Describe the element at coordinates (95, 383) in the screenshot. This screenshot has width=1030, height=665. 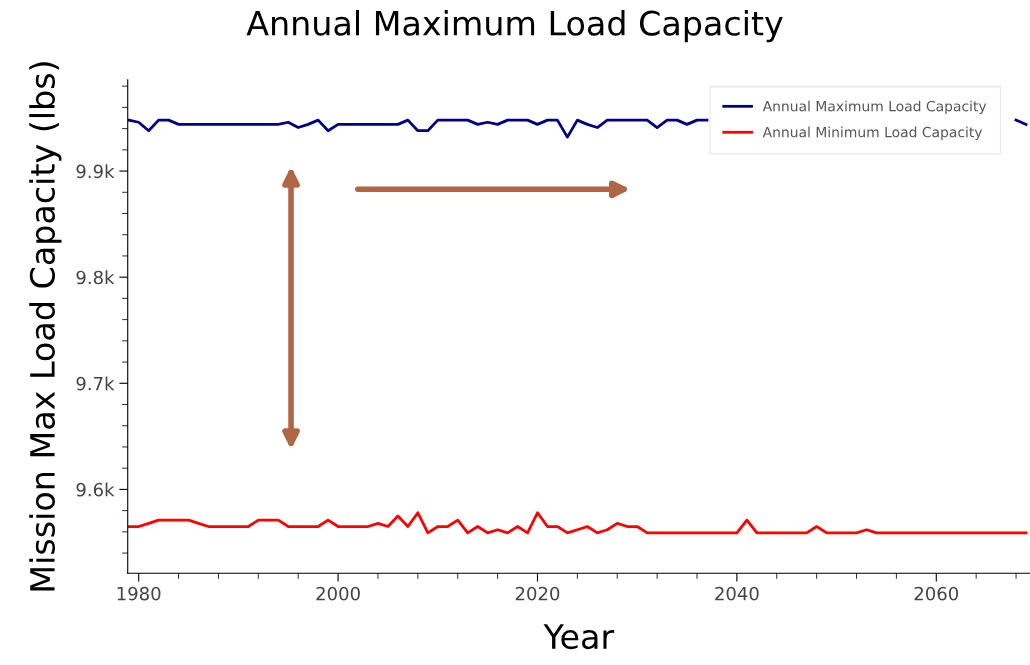
I see `y-tick-label: 9.7k` at that location.